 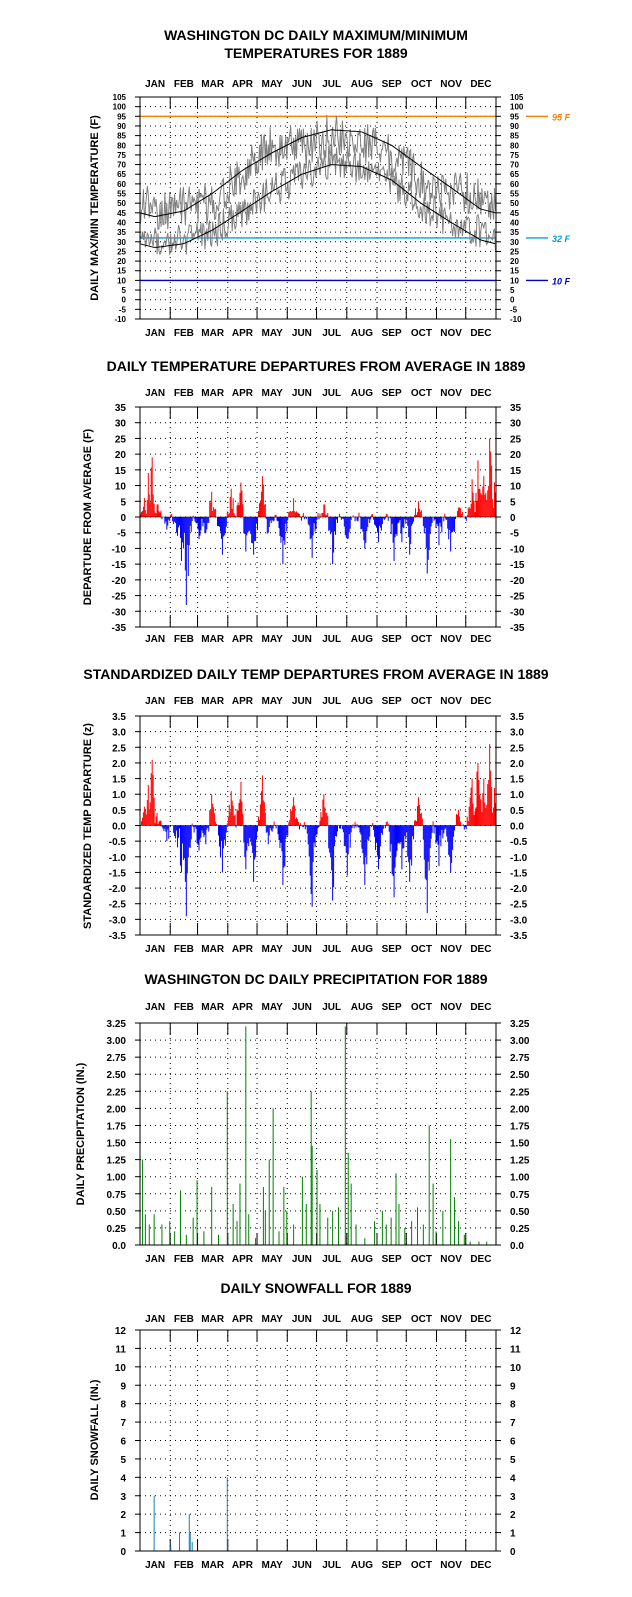 I want to click on y-tick-label-right: 6, so click(x=513, y=1442).